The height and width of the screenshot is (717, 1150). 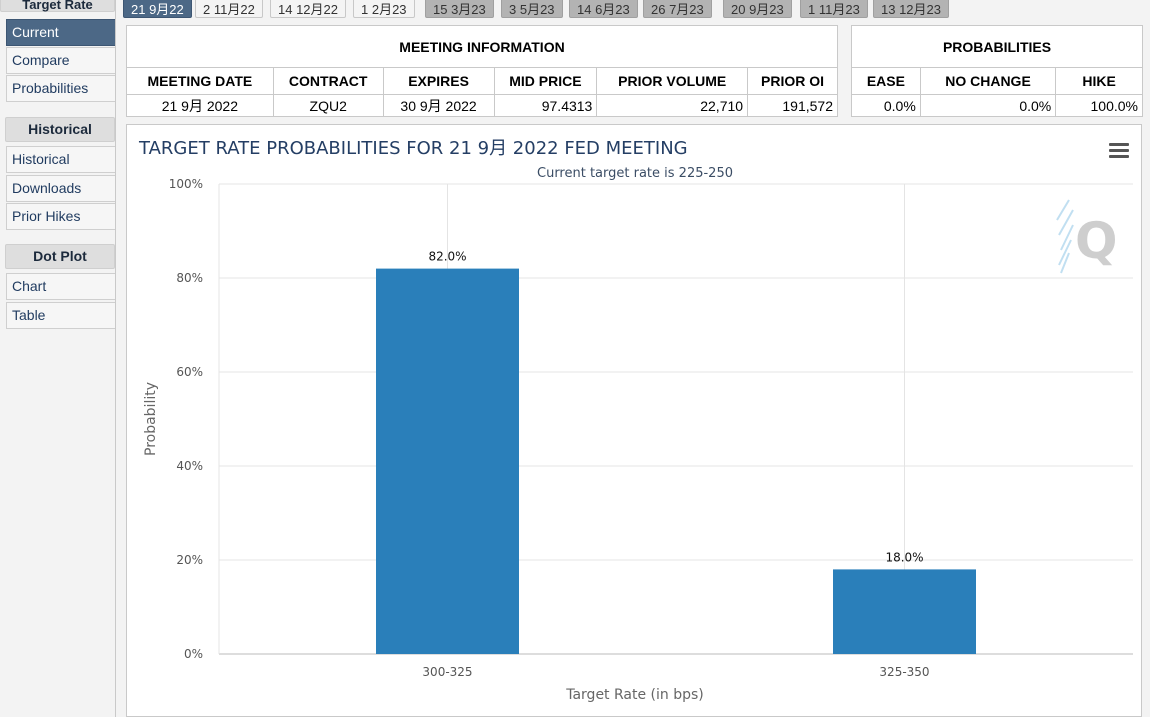 I want to click on sidebar-item-compare: Compare, so click(x=60, y=60).